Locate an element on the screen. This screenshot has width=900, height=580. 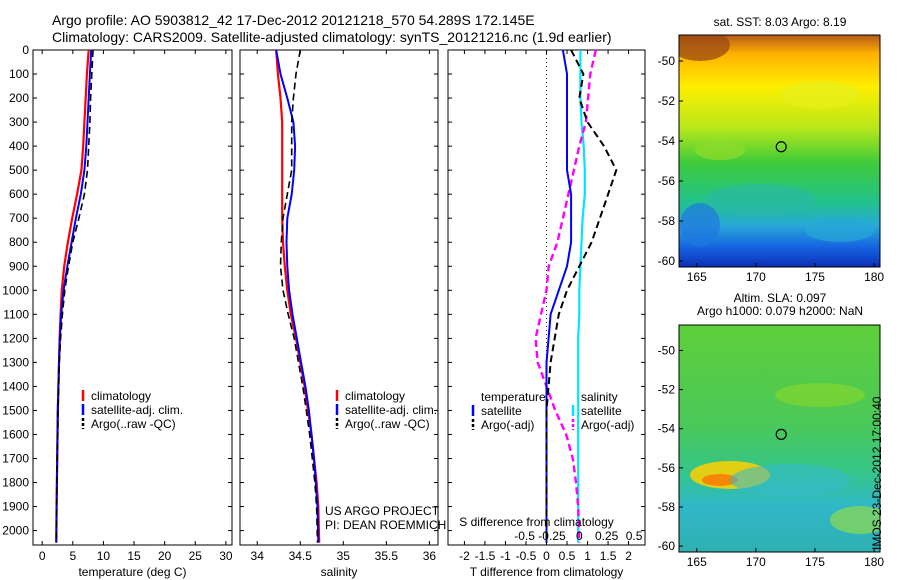
s-tick-label: 0.25 is located at coordinates (607, 536).